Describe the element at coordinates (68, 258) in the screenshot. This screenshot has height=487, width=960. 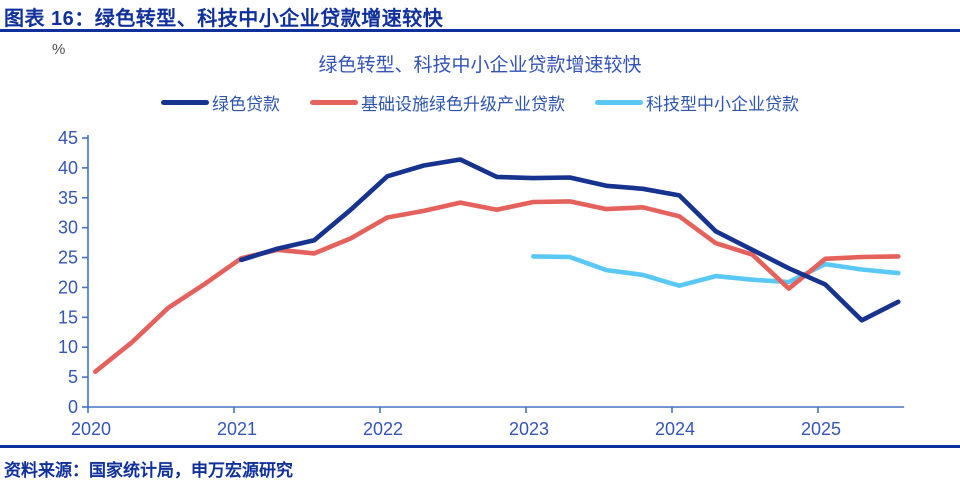
I see `y-tick-label: 25` at that location.